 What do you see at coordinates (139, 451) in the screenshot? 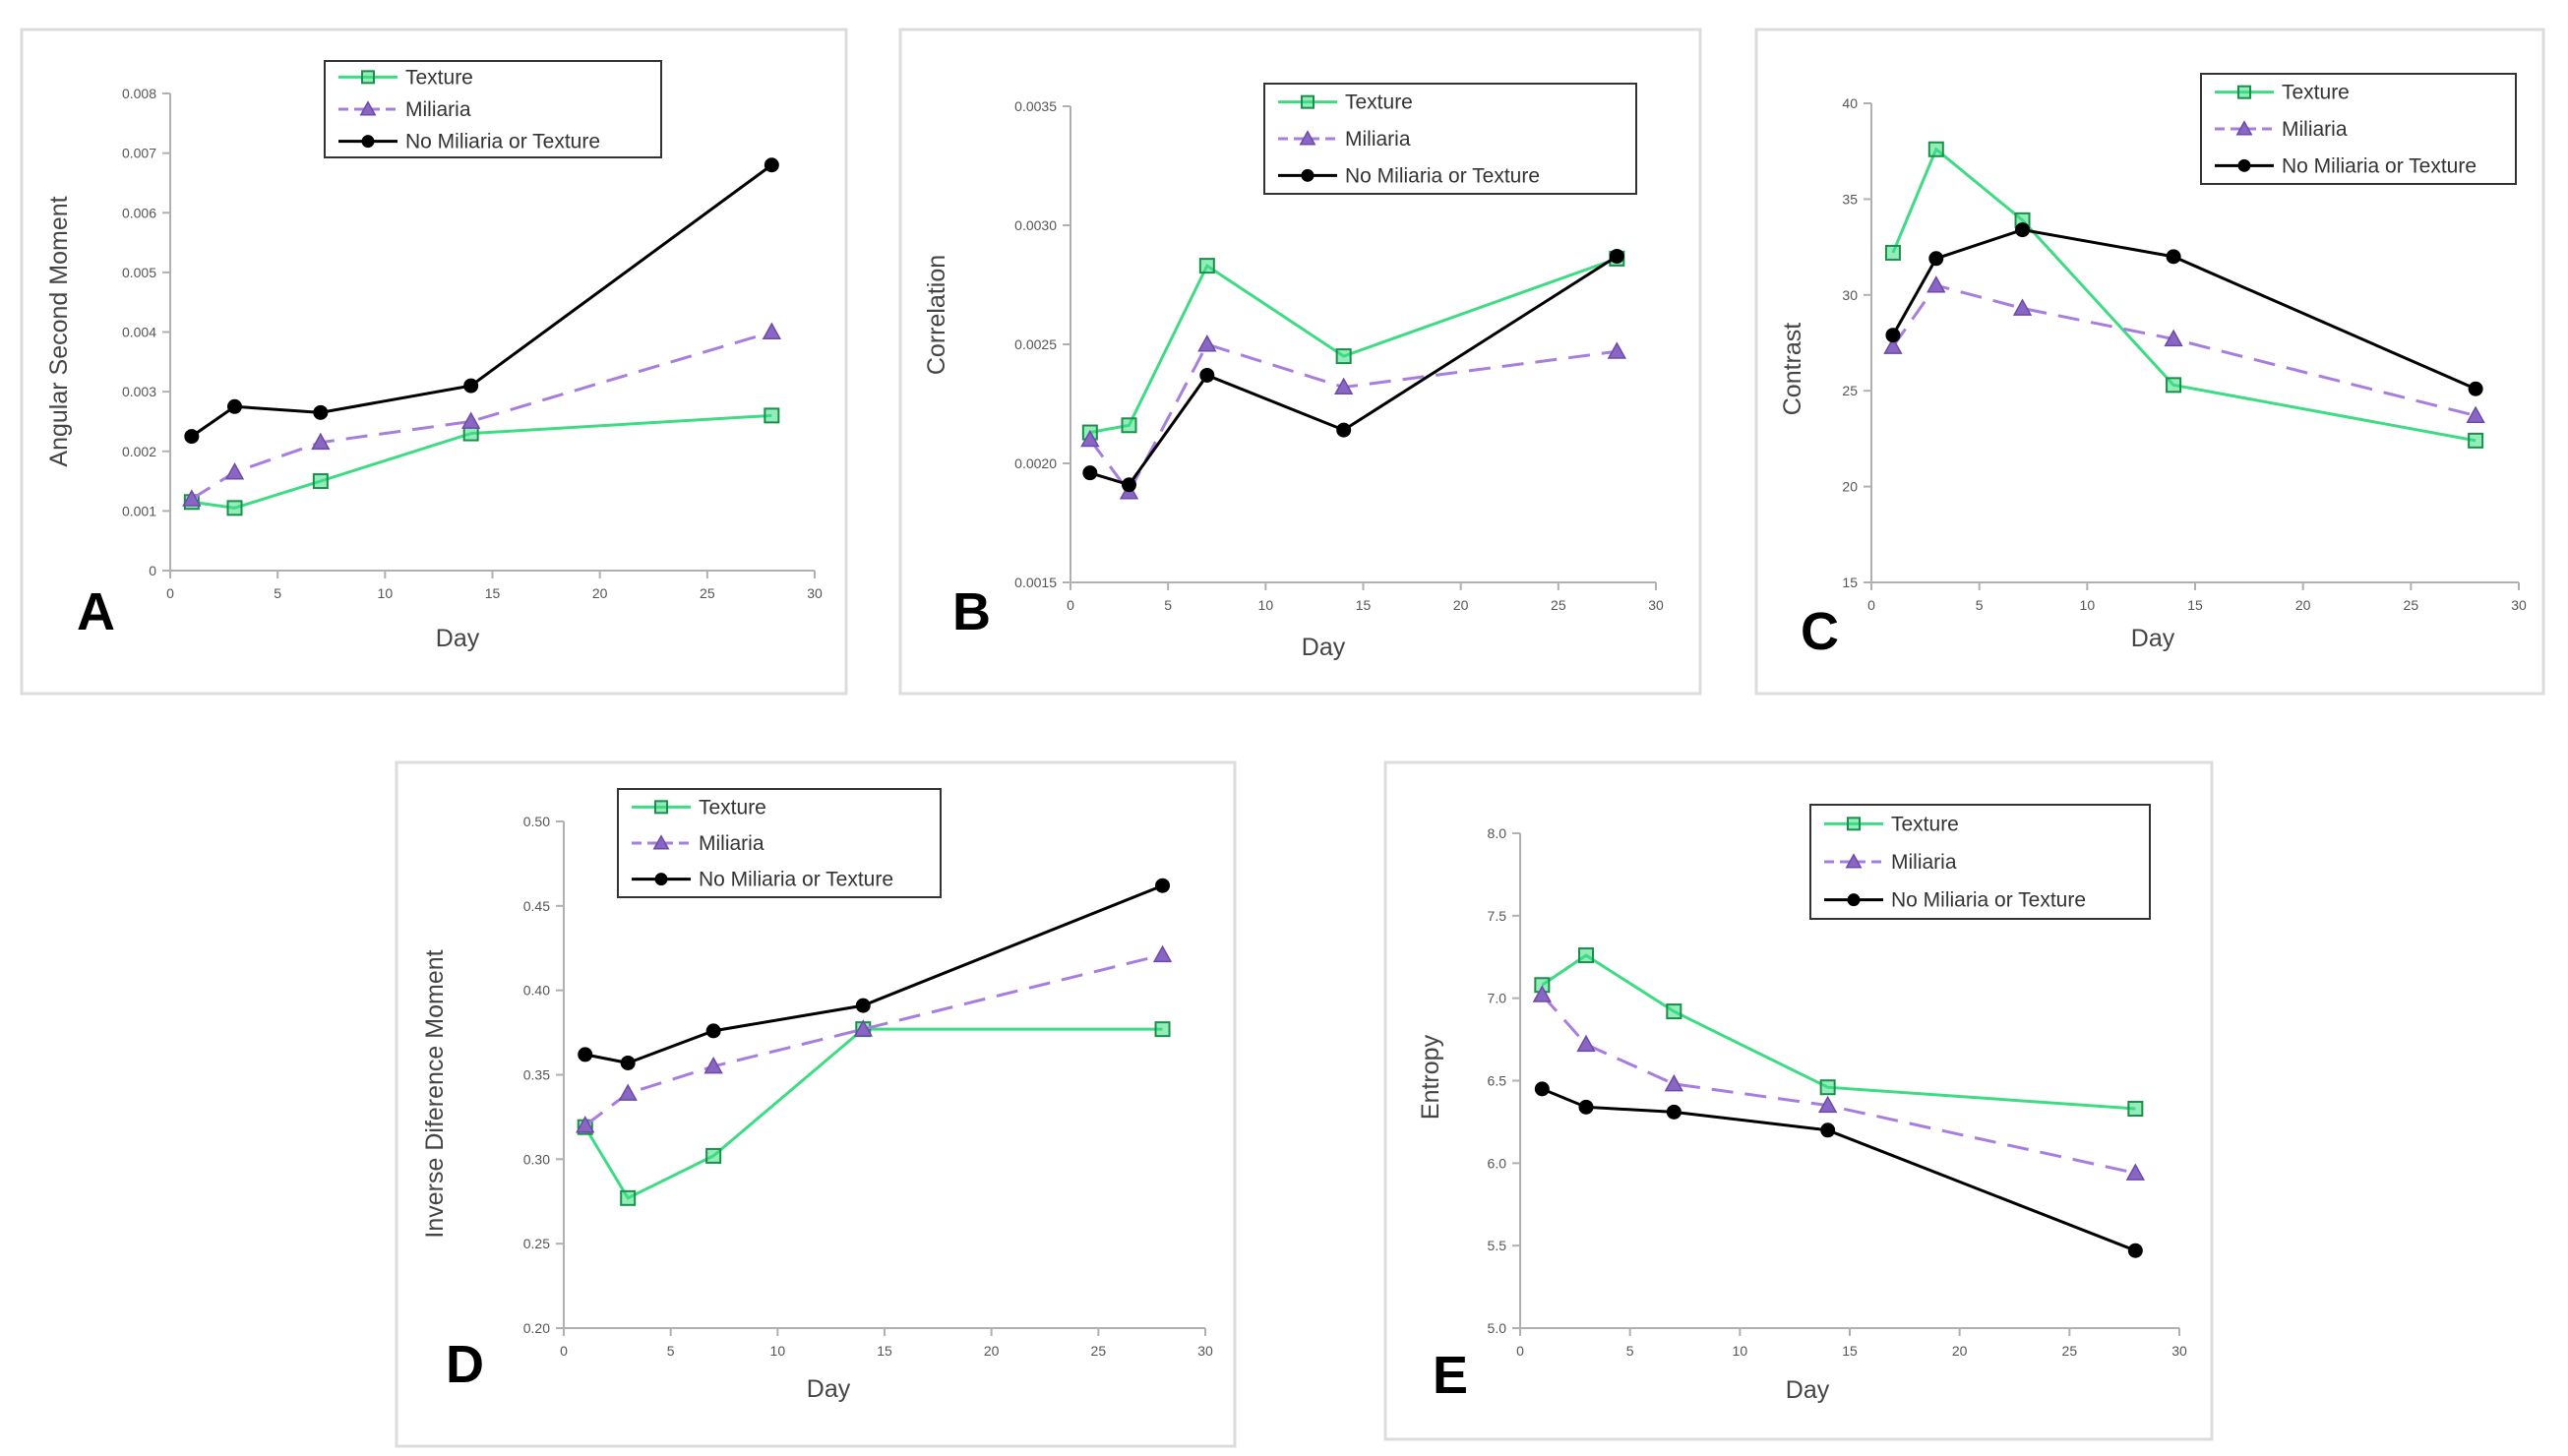
I see `y-tick-label: 0.002` at bounding box center [139, 451].